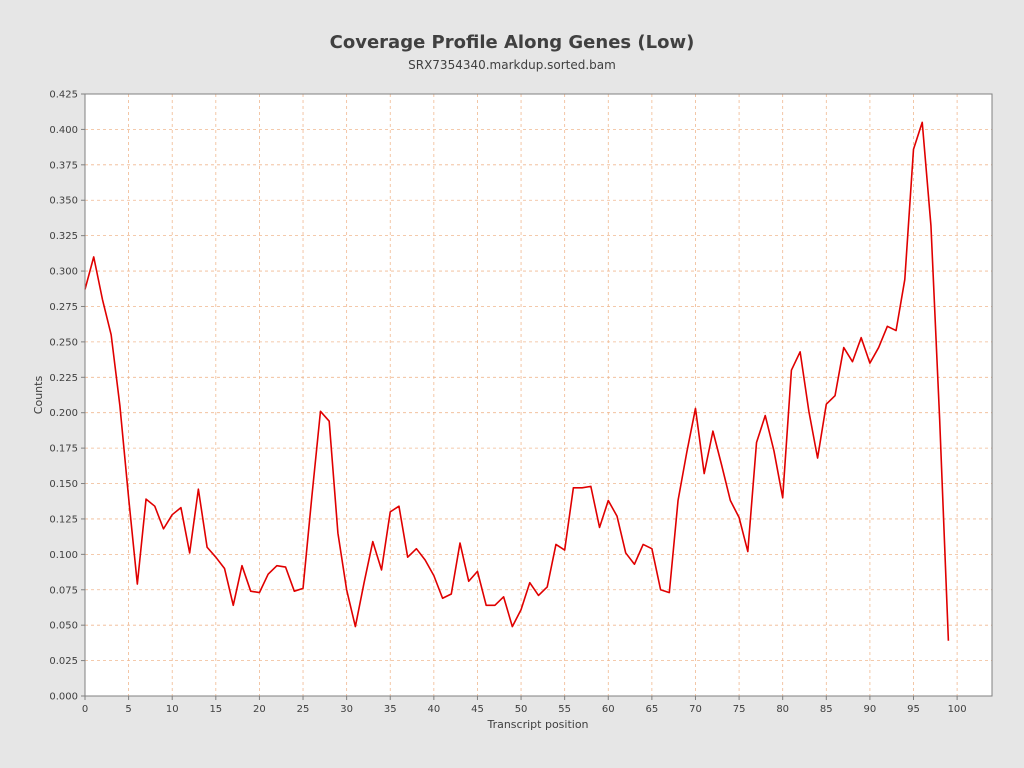  Describe the element at coordinates (564, 709) in the screenshot. I see `x-tick-label: 55` at that location.